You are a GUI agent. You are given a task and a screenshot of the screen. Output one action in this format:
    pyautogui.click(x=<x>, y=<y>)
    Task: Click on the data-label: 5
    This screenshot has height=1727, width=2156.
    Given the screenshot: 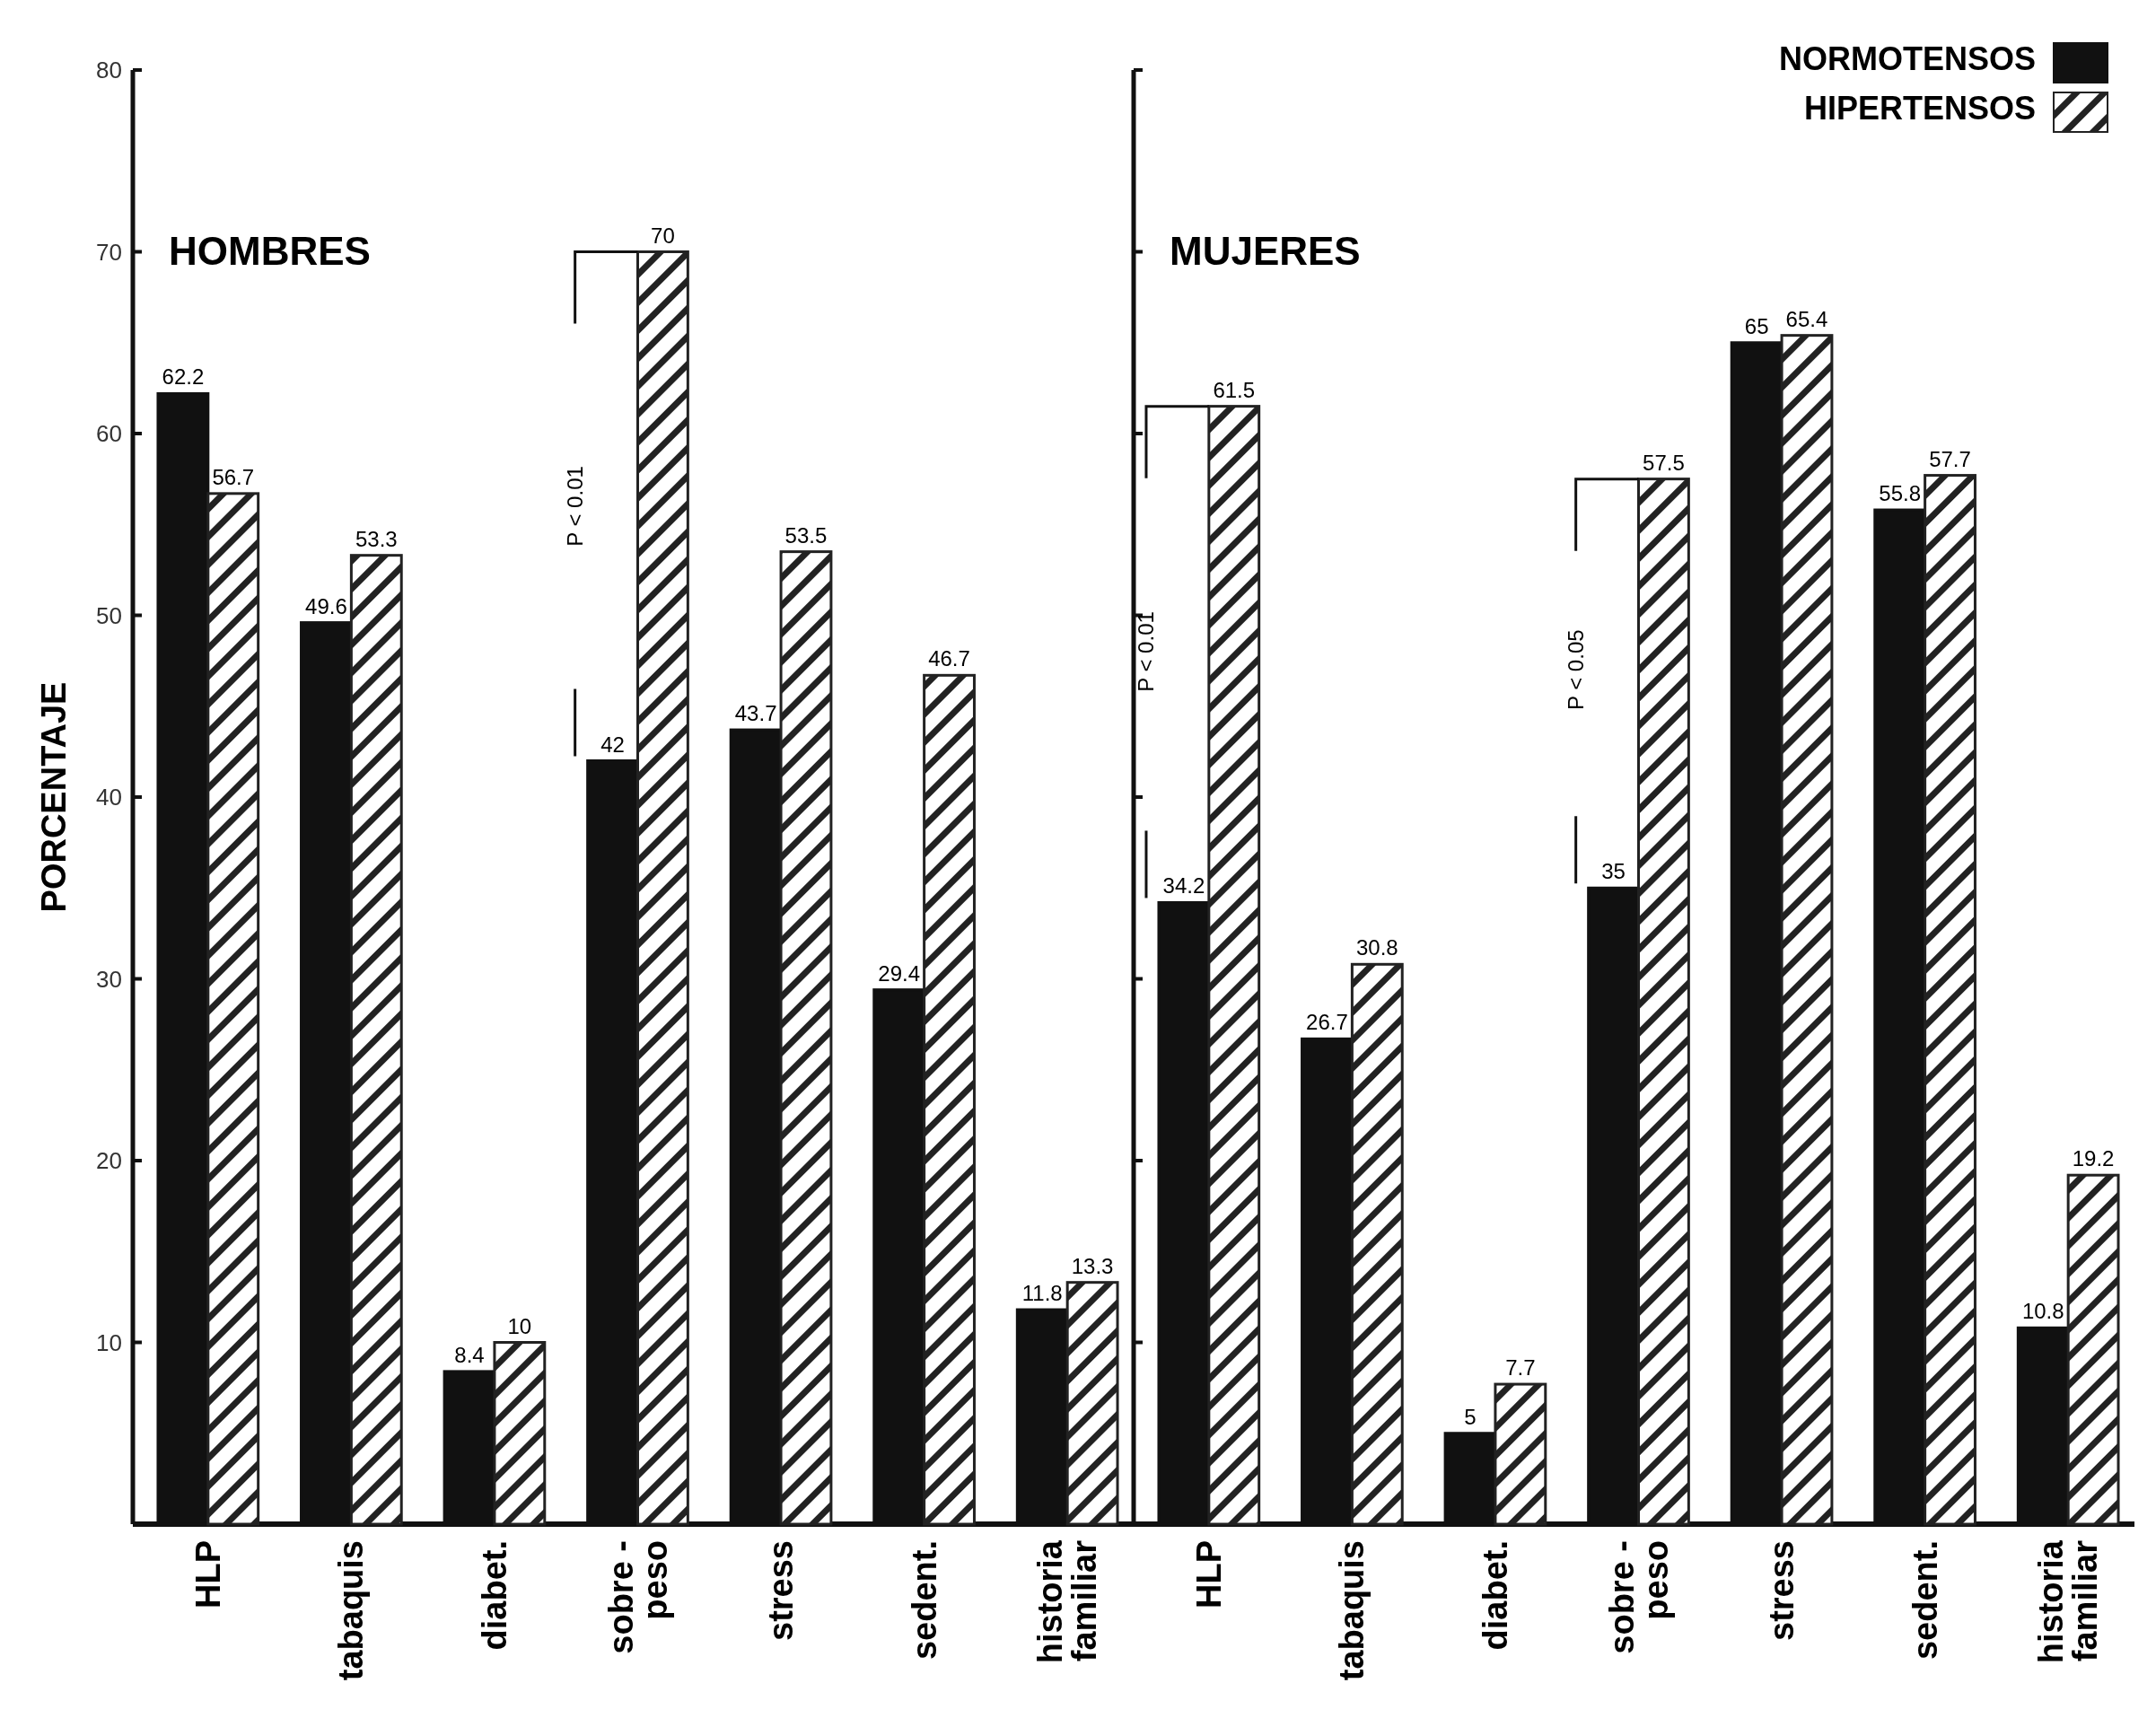 What is the action you would take?
    pyautogui.click(x=1470, y=1416)
    